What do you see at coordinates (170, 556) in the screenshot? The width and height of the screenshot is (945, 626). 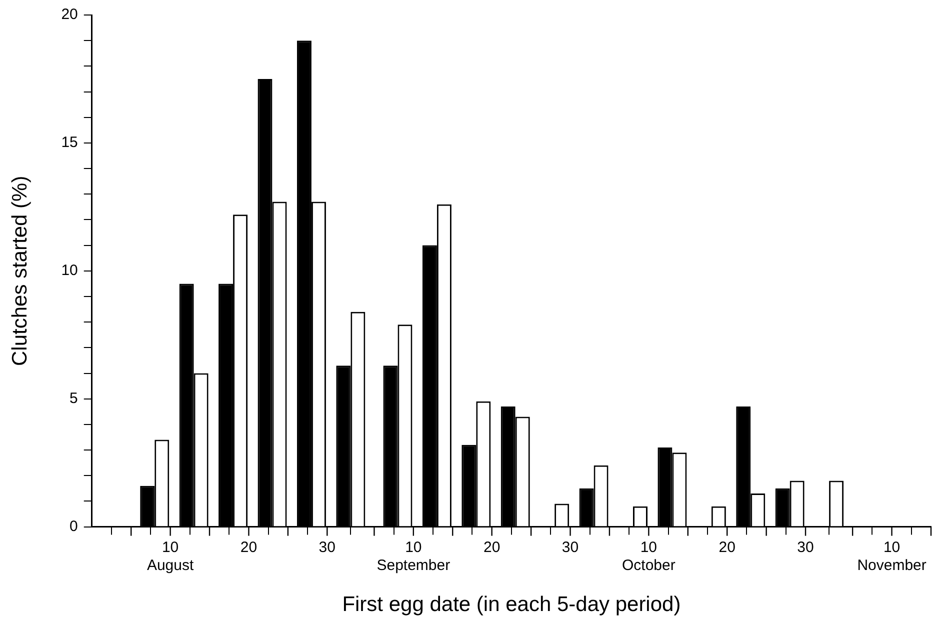 I see `x-tick-label: 10 August` at bounding box center [170, 556].